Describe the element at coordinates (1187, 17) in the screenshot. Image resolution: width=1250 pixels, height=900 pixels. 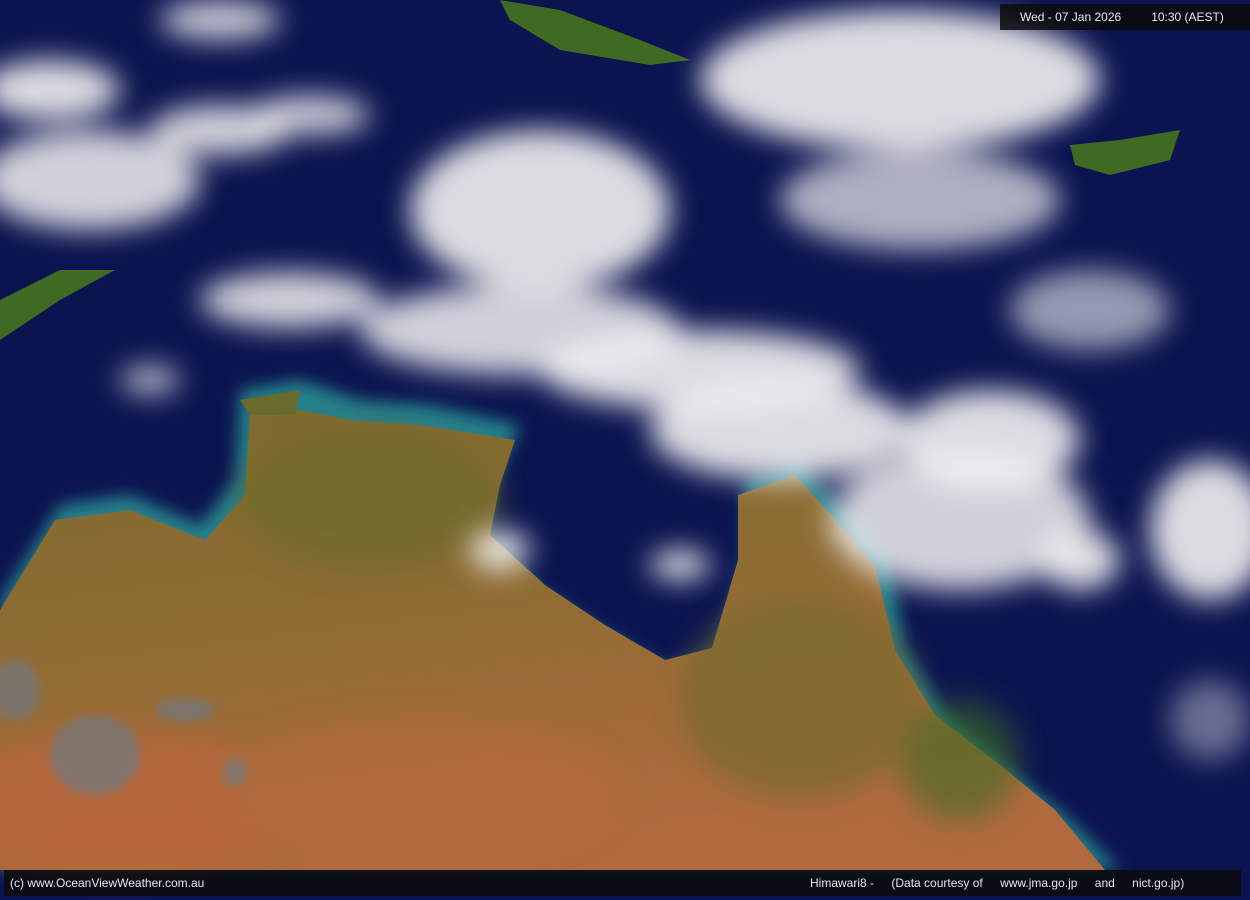
I see `time-label: 10:30 (AEST)` at that location.